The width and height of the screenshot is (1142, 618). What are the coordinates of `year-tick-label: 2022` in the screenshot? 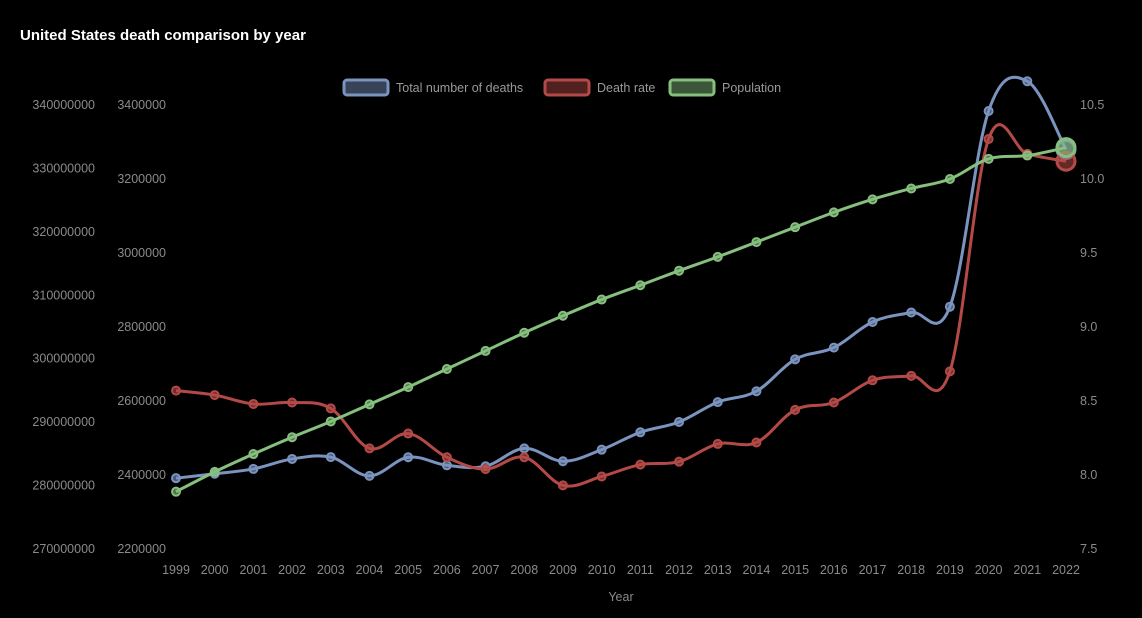 It's located at (1066, 570).